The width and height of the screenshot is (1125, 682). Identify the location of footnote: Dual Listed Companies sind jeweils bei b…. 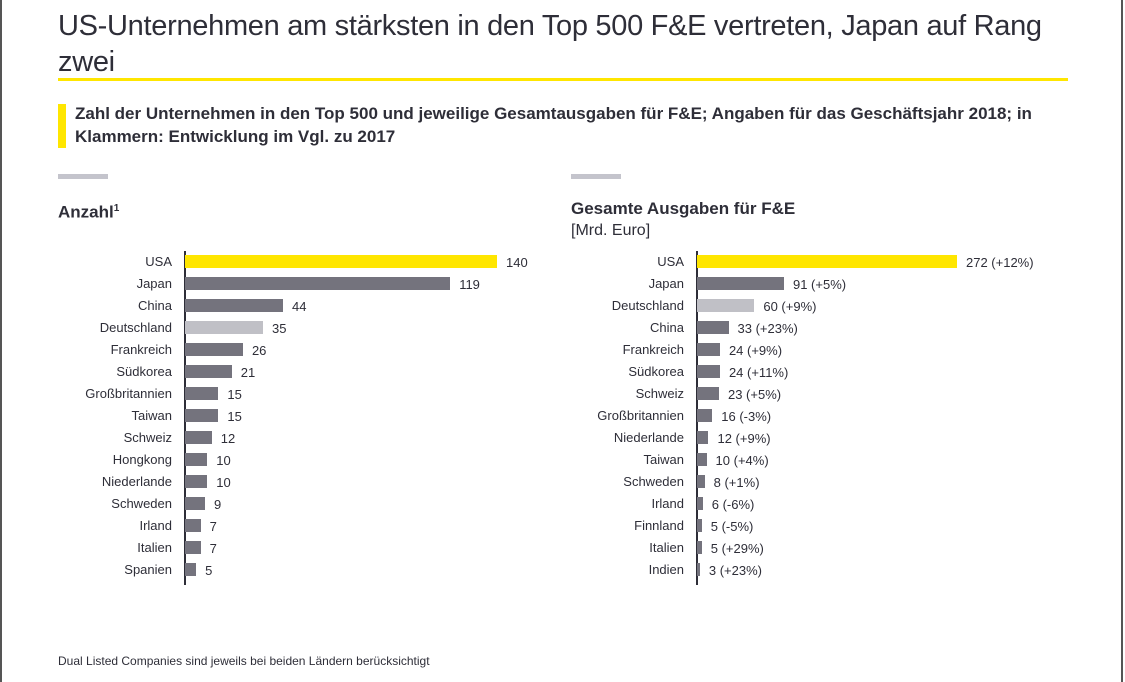
(244, 661).